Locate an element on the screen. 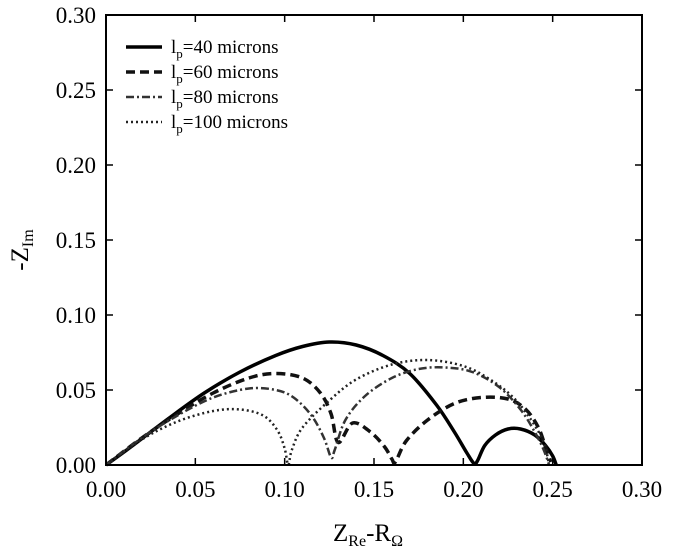  x-tick-label: 0.05 is located at coordinates (195, 489).